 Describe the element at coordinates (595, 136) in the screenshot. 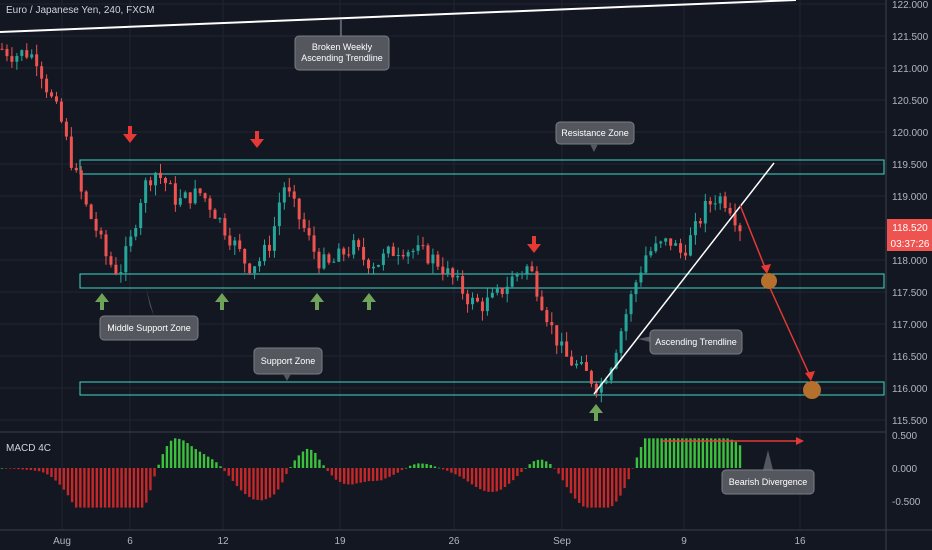

I see `callout-resistance: Resistance Zone` at that location.